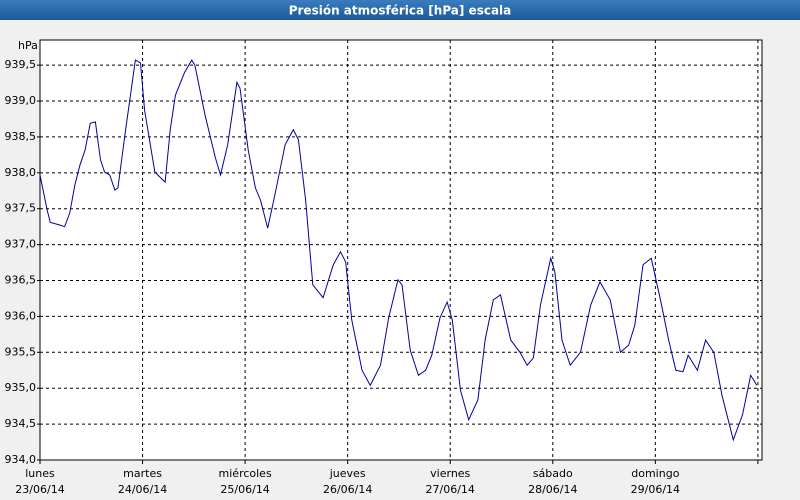 This screenshot has height=500, width=800. Describe the element at coordinates (39, 489) in the screenshot. I see `x-tick-date: 23/06/14` at that location.